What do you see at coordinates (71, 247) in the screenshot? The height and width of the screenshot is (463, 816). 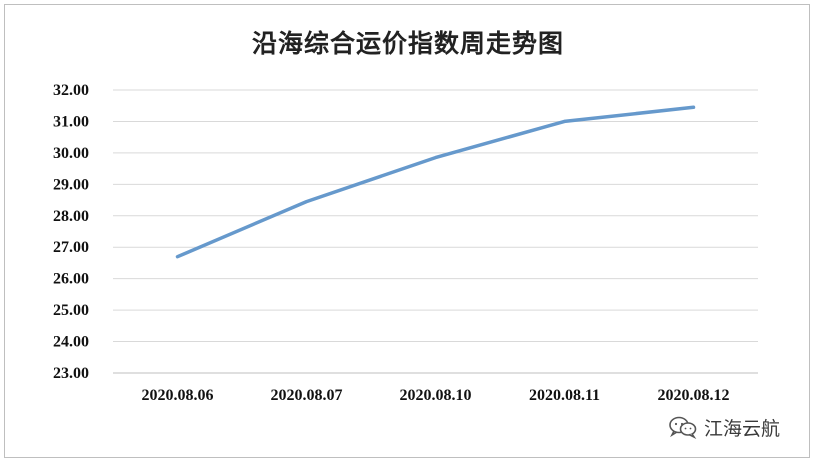 I see `y-tick-label: 27.00` at bounding box center [71, 247].